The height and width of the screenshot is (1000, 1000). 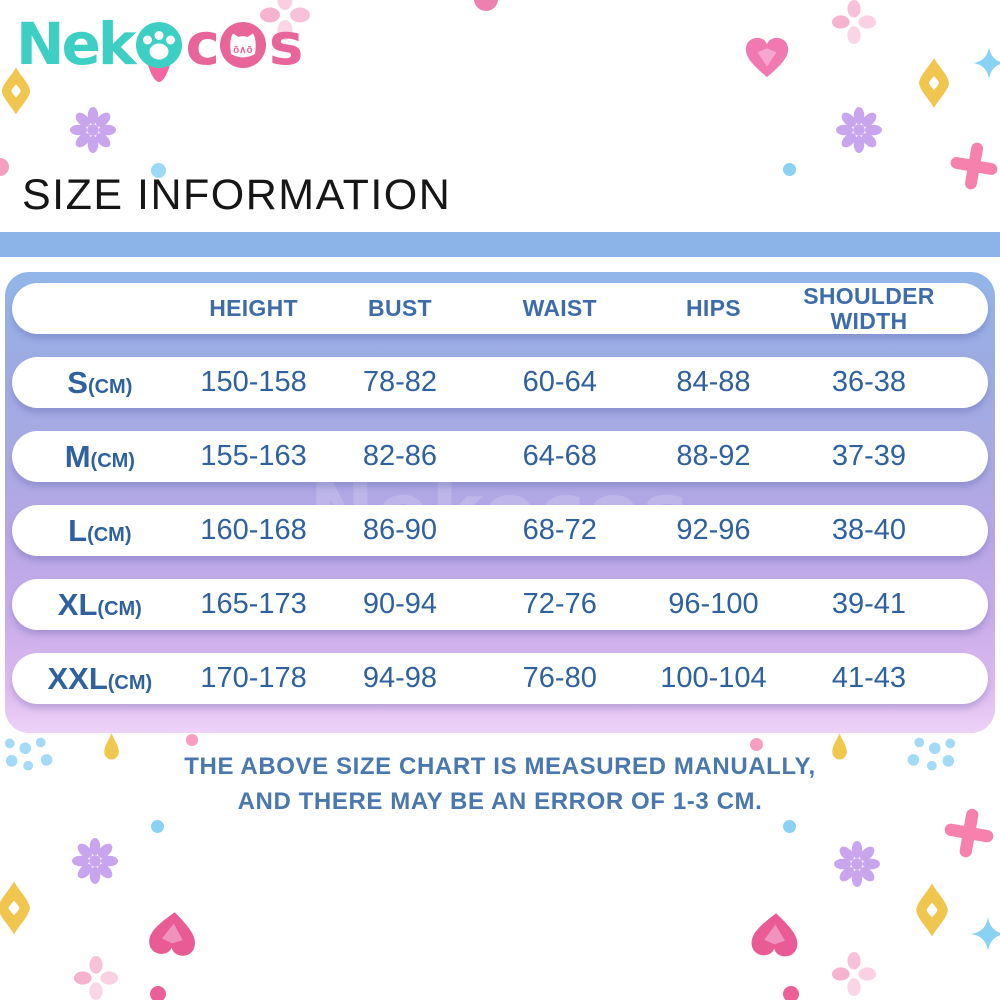 I want to click on header-waist: WAIST, so click(x=559, y=308).